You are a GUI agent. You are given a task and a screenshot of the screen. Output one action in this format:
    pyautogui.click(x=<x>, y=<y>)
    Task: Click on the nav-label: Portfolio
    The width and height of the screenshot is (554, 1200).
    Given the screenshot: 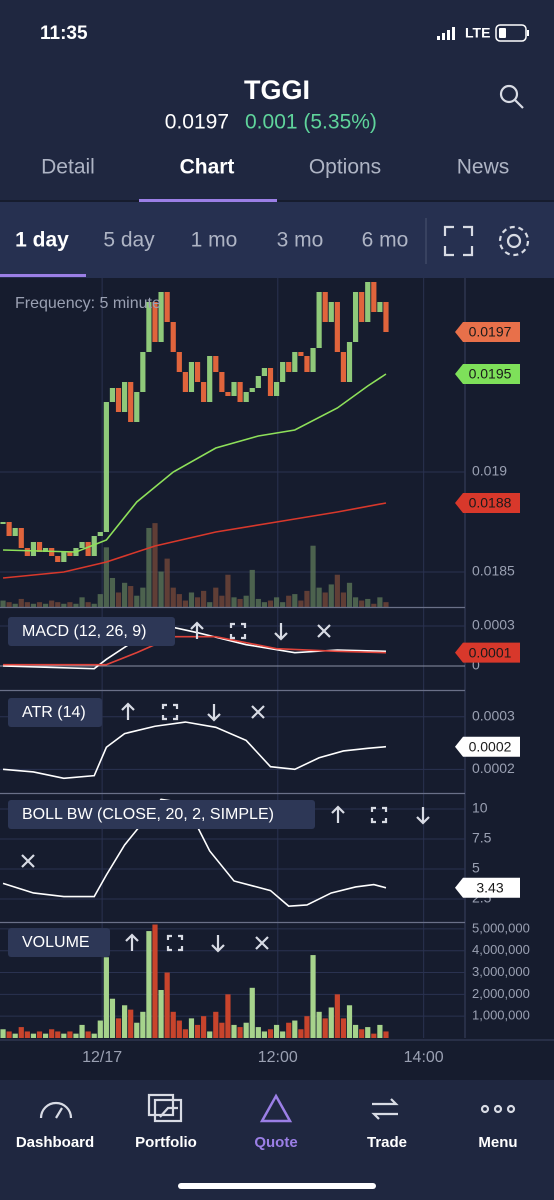 What is the action you would take?
    pyautogui.click(x=166, y=1142)
    